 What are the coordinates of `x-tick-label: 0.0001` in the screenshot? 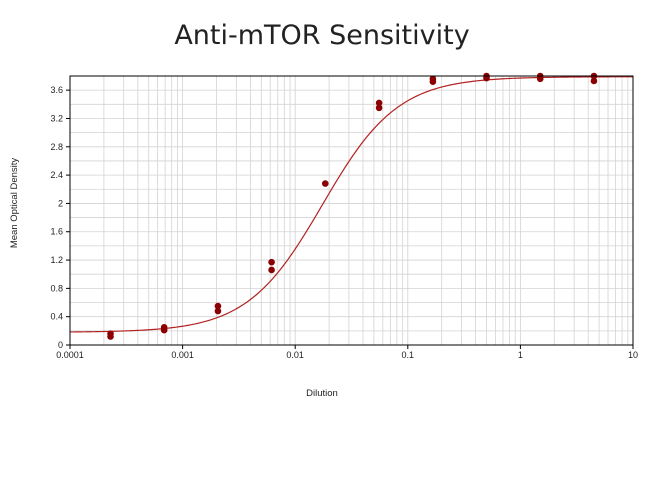 It's located at (70, 355).